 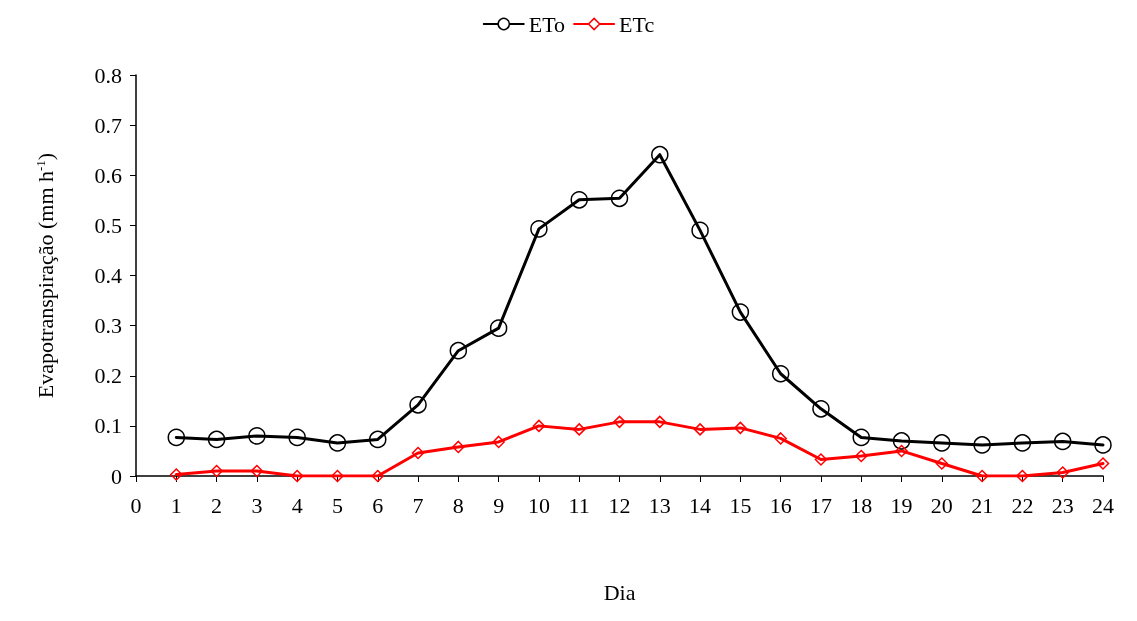 What do you see at coordinates (45, 275) in the screenshot?
I see `y-axis-title: Evapotranspiração (mm h-1)` at bounding box center [45, 275].